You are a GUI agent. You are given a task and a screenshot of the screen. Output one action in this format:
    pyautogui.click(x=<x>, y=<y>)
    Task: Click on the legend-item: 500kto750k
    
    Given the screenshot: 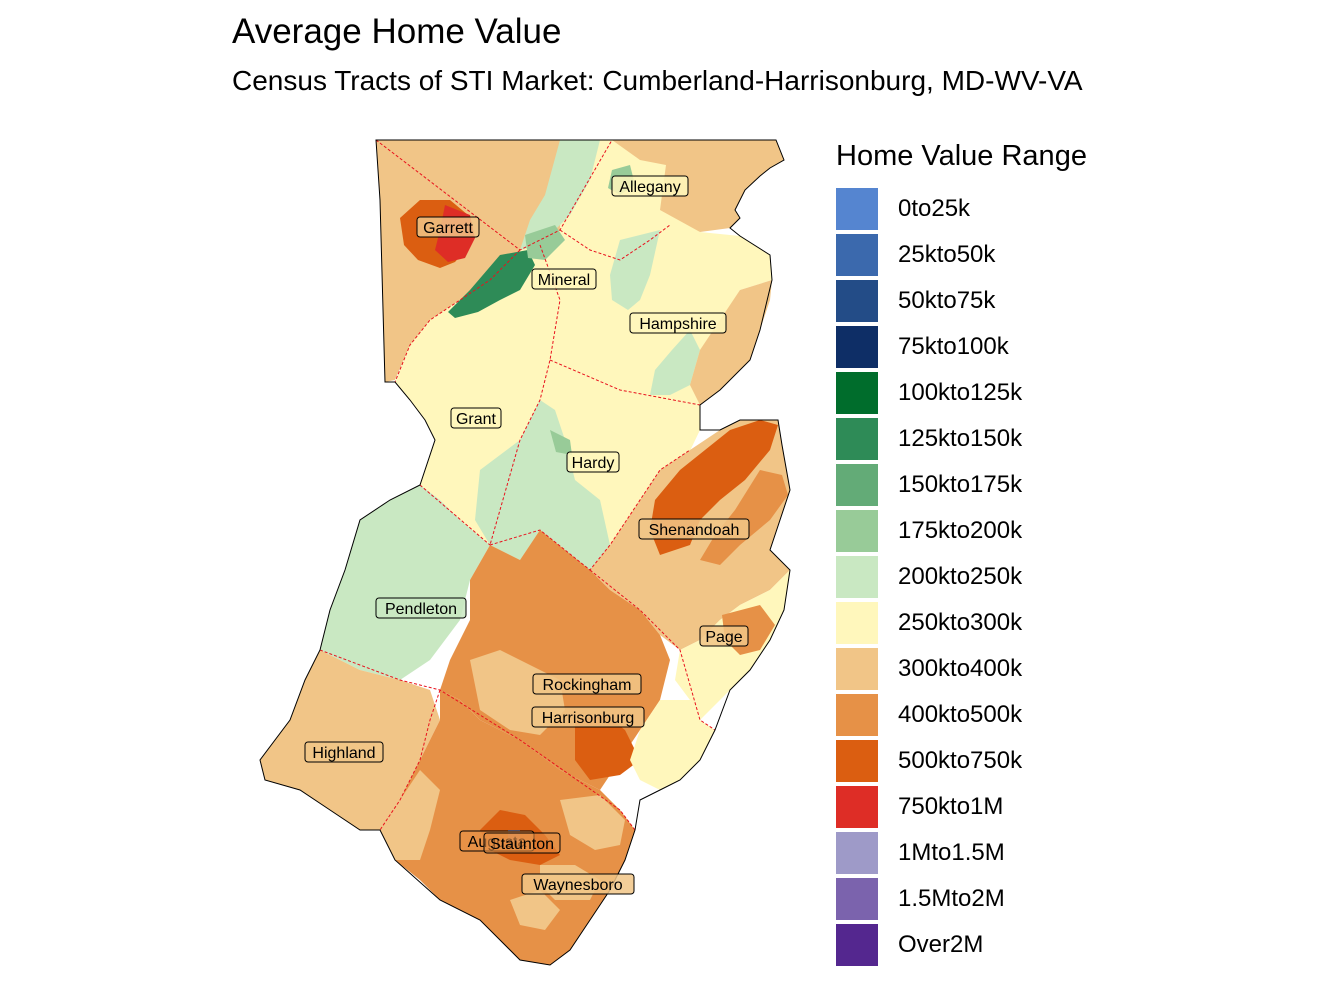 What is the action you would take?
    pyautogui.click(x=961, y=761)
    